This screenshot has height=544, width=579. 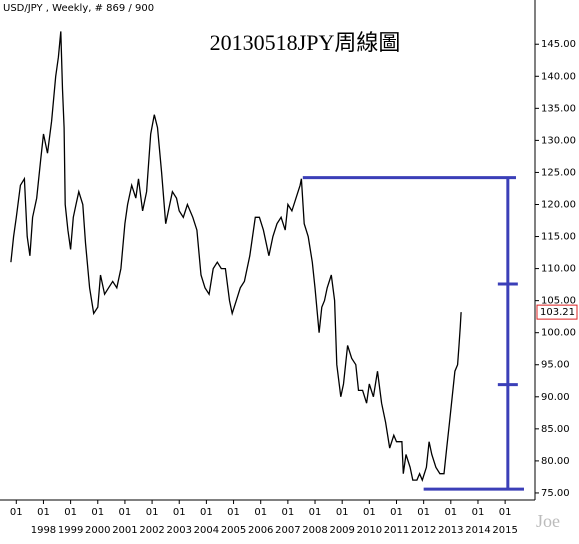 I want to click on x-tick-label: 2005, so click(x=233, y=530).